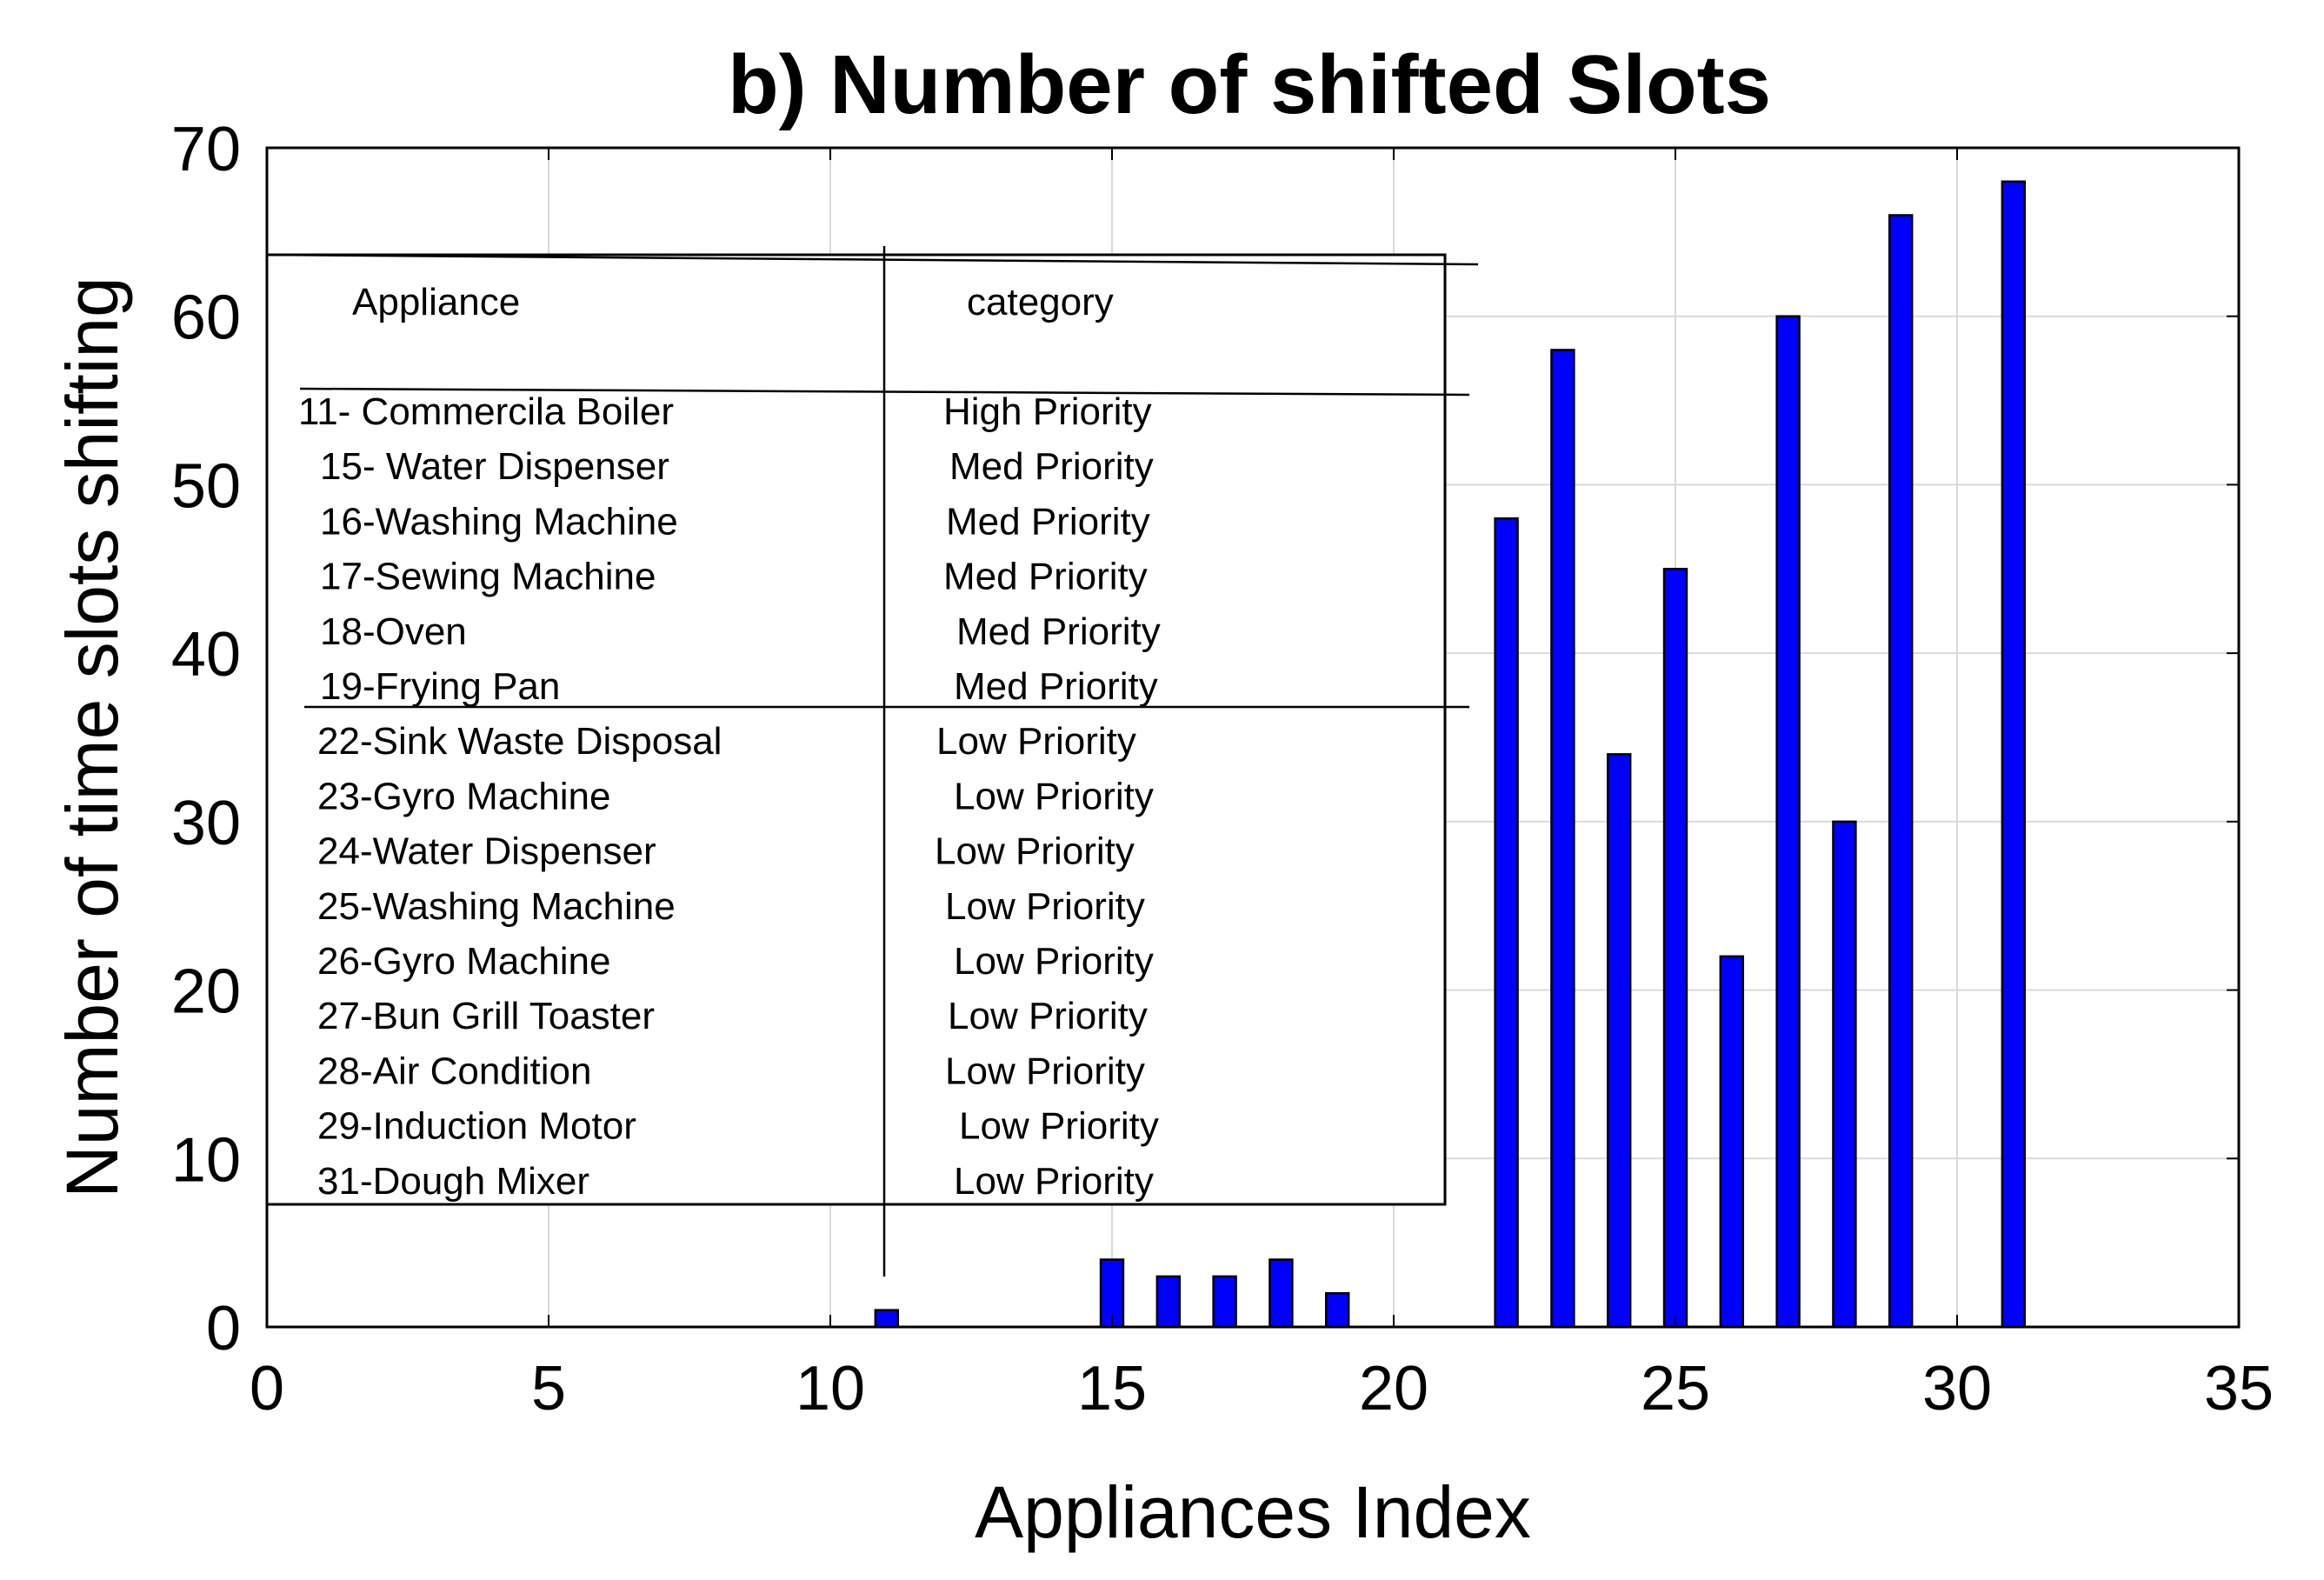 This screenshot has height=1580, width=2324. What do you see at coordinates (92, 737) in the screenshot?
I see `y-axis-label: Number of time slots shifting` at bounding box center [92, 737].